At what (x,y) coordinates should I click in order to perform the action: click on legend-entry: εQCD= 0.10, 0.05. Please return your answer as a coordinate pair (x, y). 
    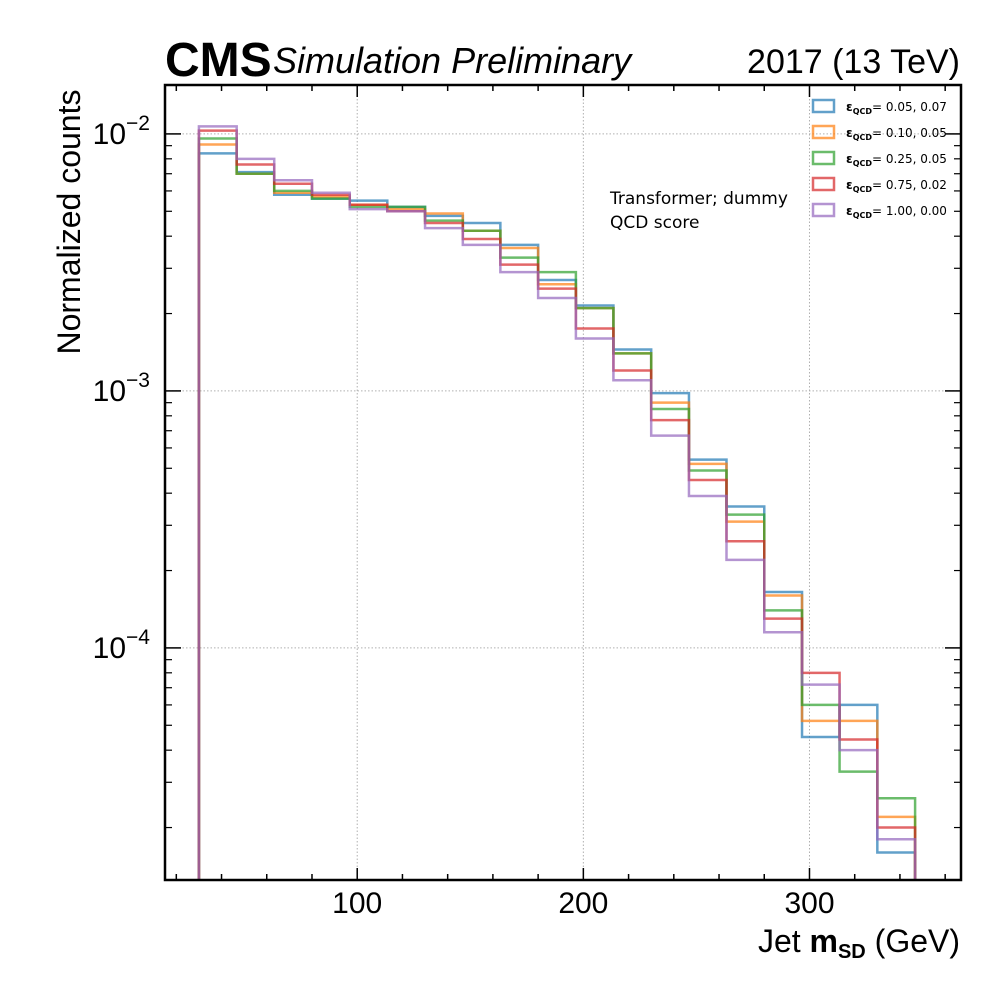
    Looking at the image, I should click on (879, 133).